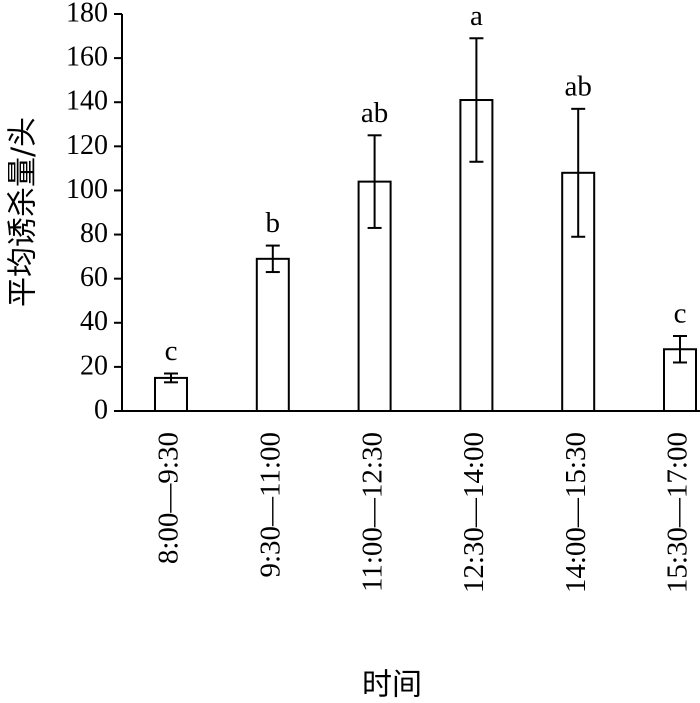 Image resolution: width=700 pixels, height=703 pixels. Describe the element at coordinates (576, 512) in the screenshot. I see `x-tick-label: 14:00—15:30` at that location.